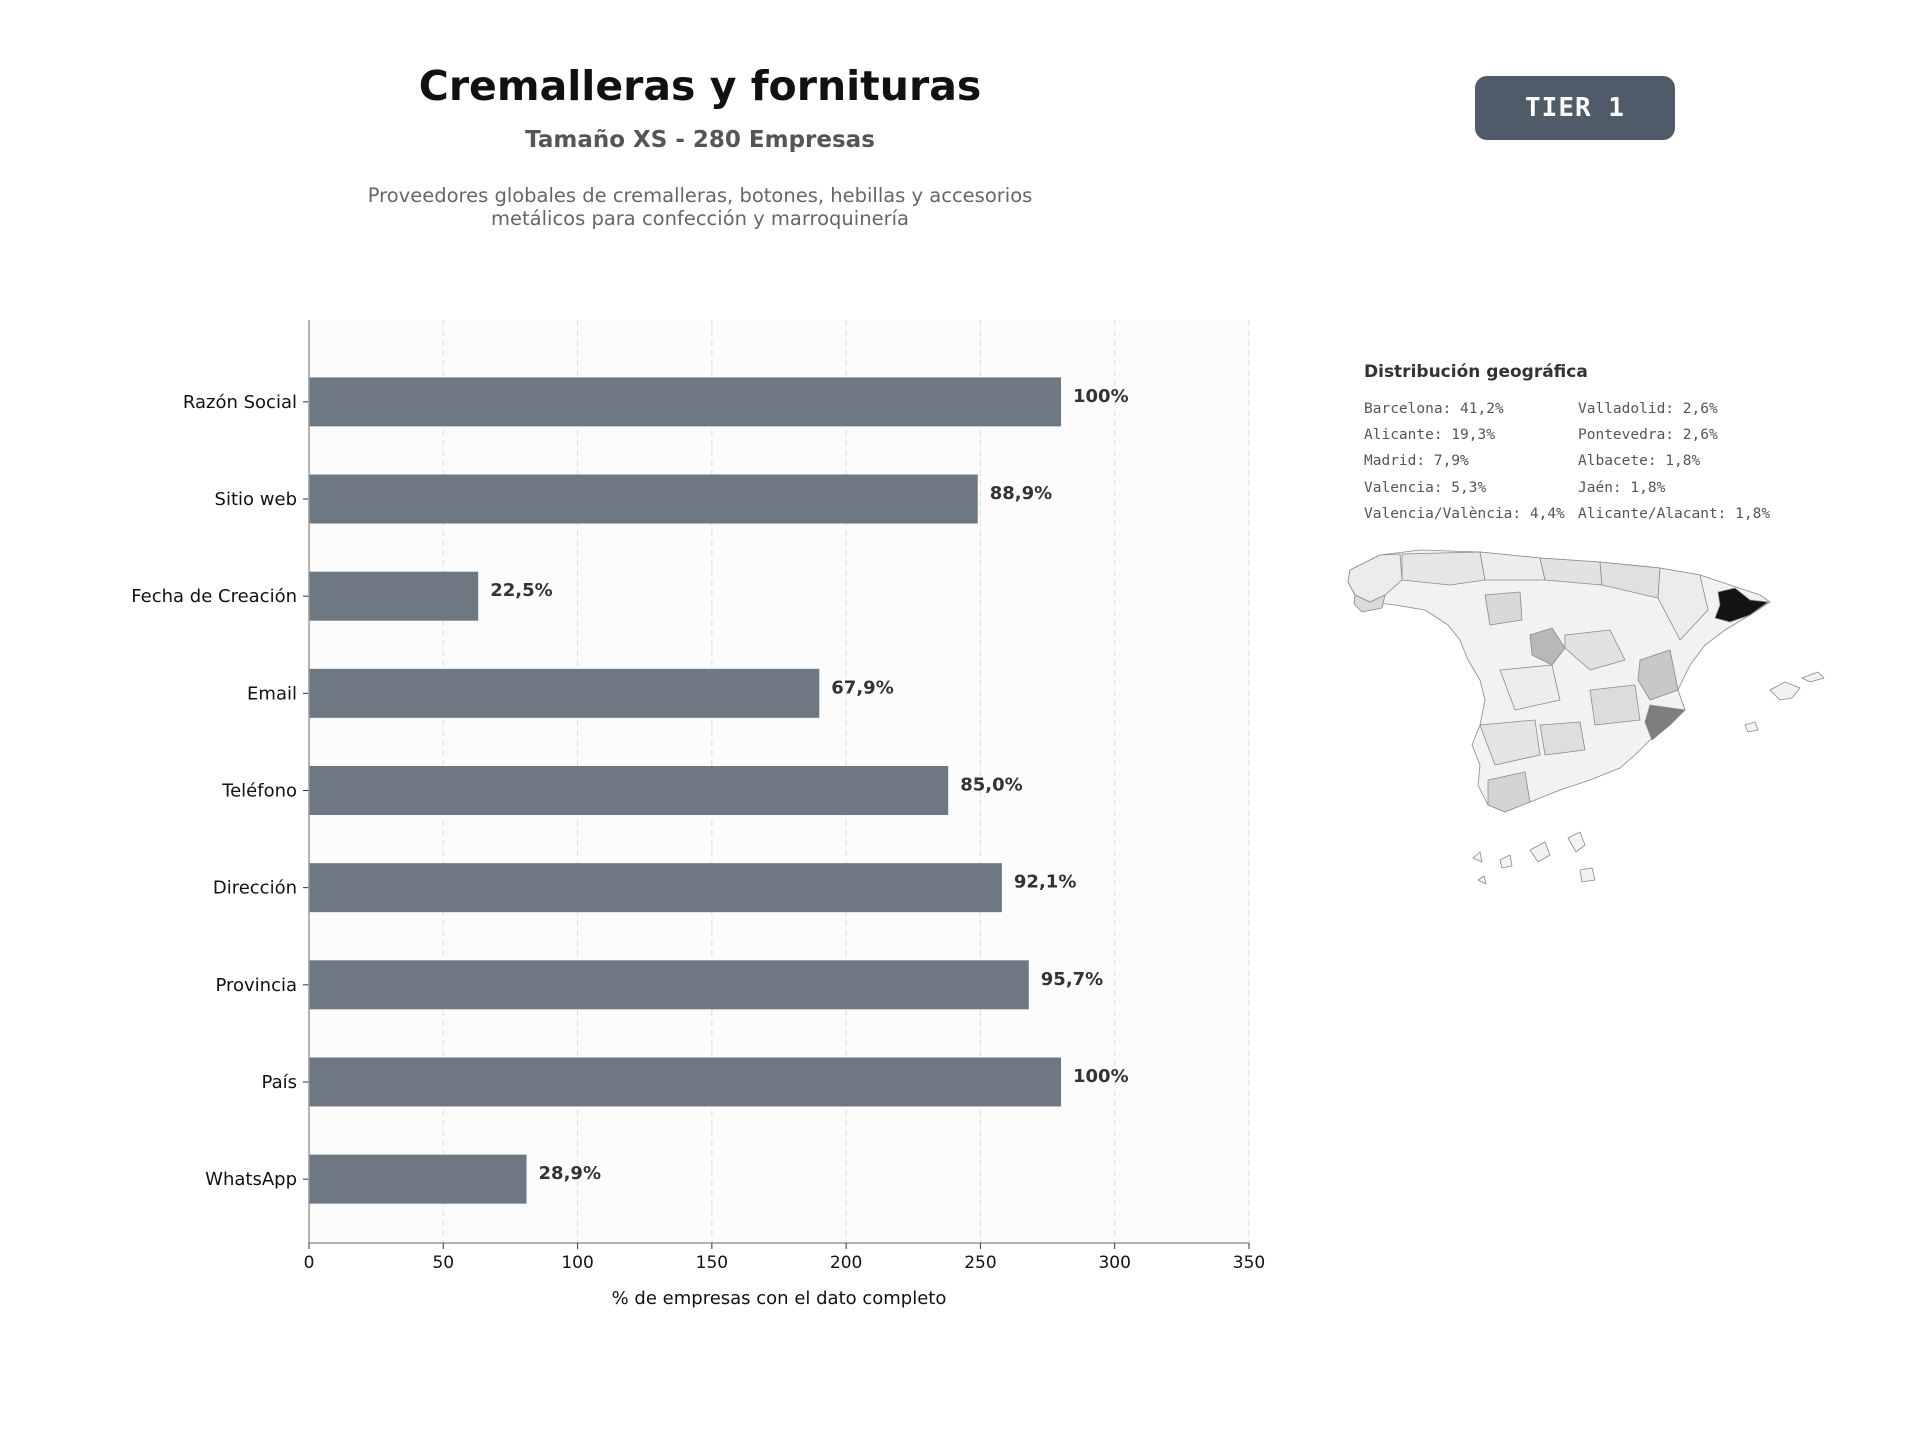  What do you see at coordinates (1425, 488) in the screenshot?
I see `geo-item: Valencia: 5,3%` at bounding box center [1425, 488].